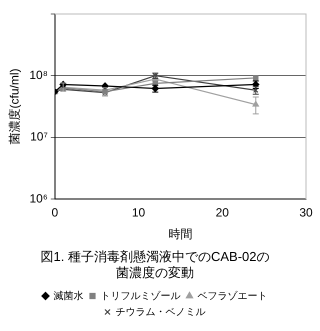  What do you see at coordinates (306, 213) in the screenshot?
I see `x-tick-label: 30` at bounding box center [306, 213].